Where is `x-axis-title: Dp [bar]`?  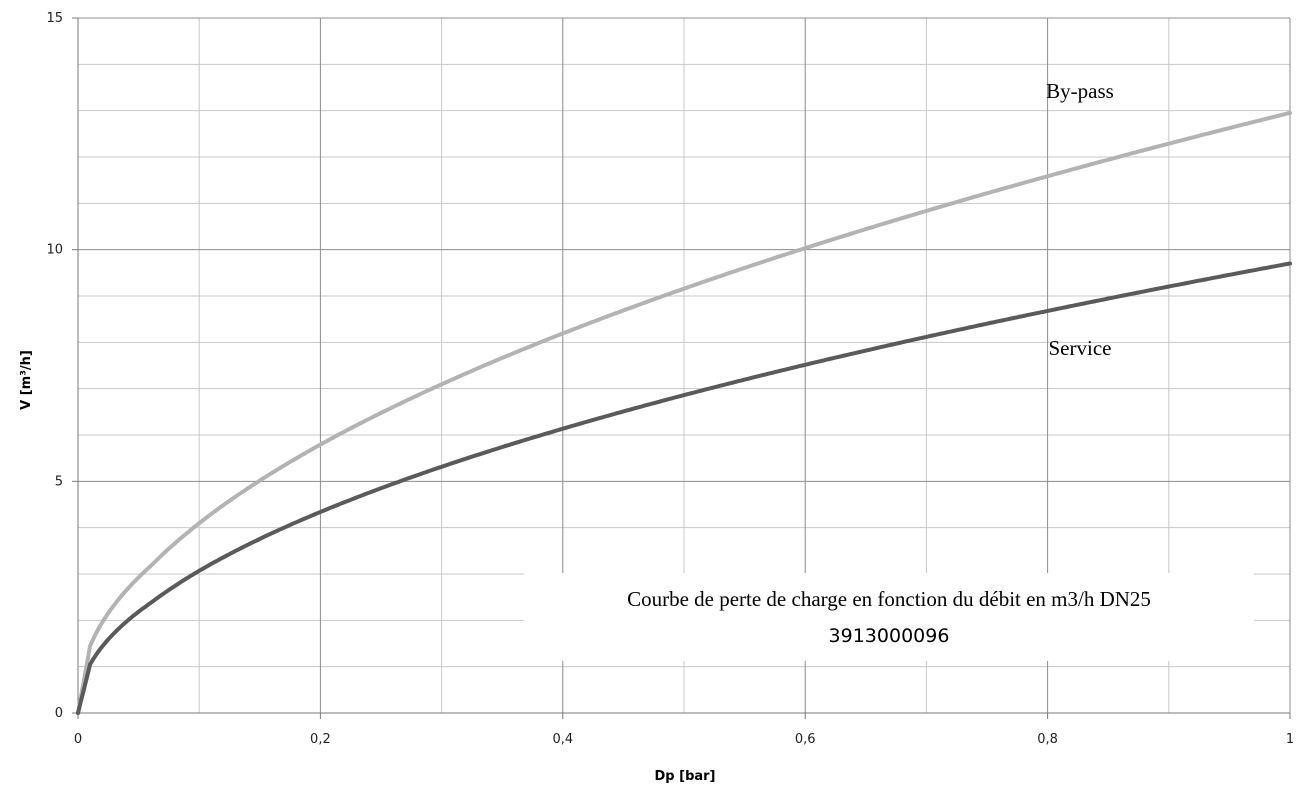
x-axis-title: Dp [bar] is located at coordinates (685, 776).